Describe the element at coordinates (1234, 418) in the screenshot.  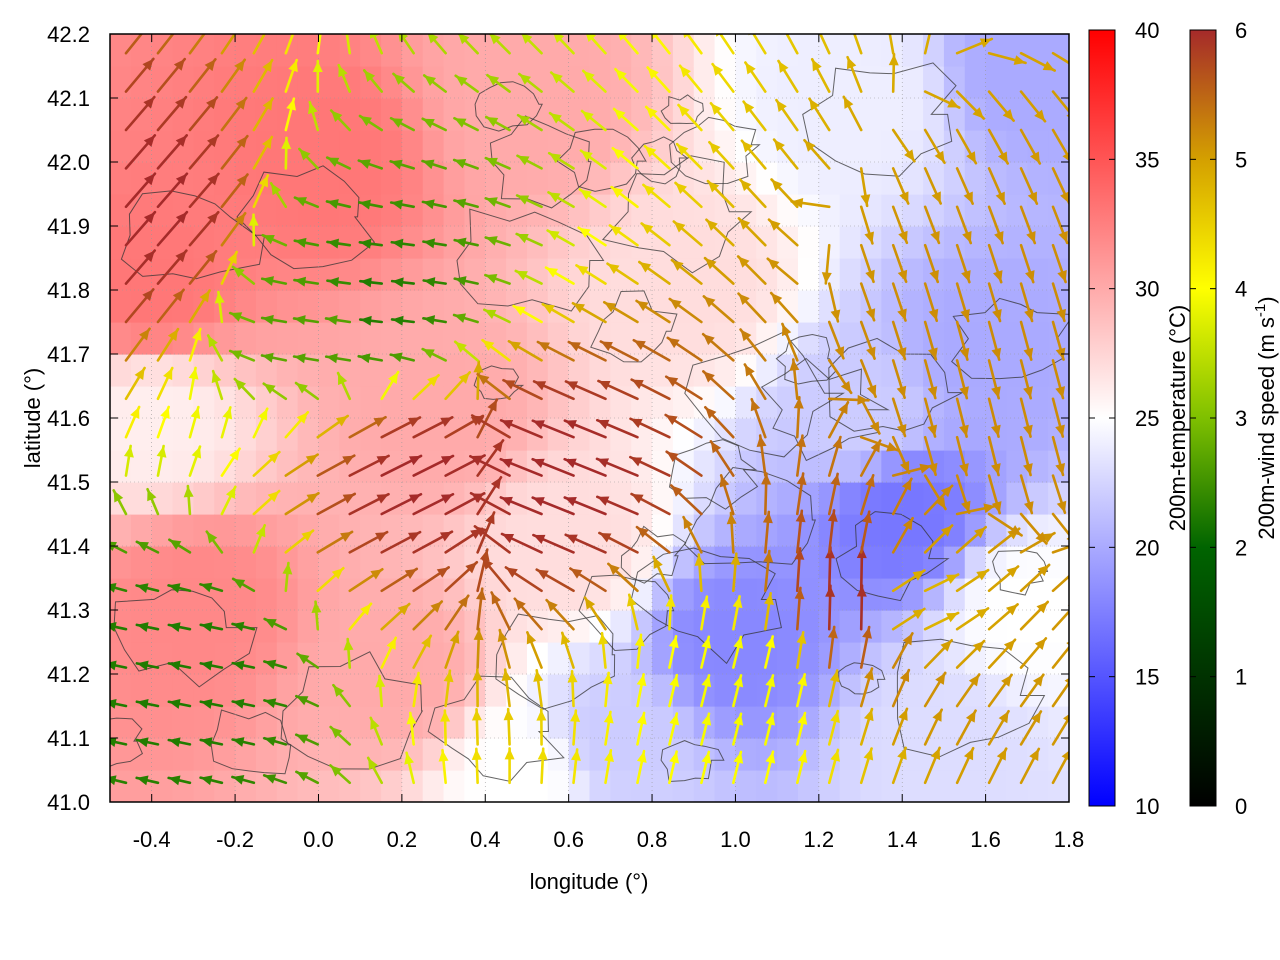
I see `wind-colorbar: 0 1 2 3 4 5 6 200m-wind speed (m s-1)` at that location.